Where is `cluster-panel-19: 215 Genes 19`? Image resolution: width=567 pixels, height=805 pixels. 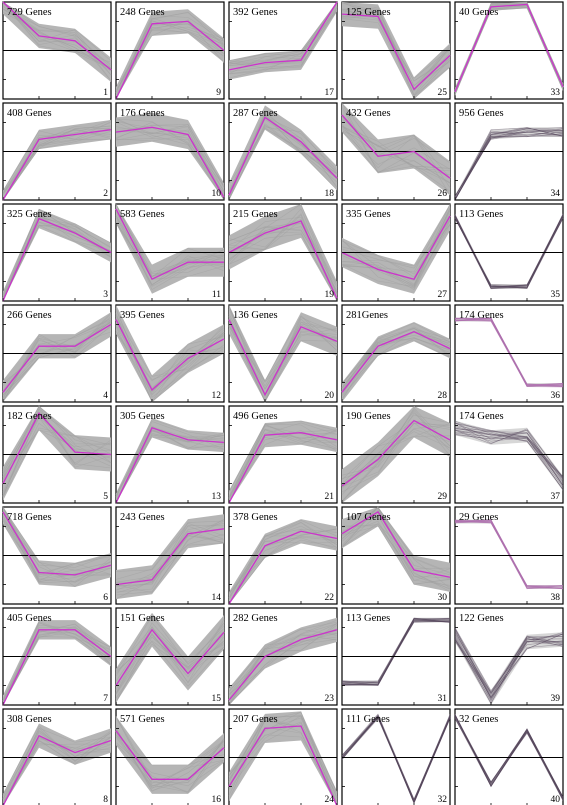
cluster-panel-19: 215 Genes 19 is located at coordinates (283, 252).